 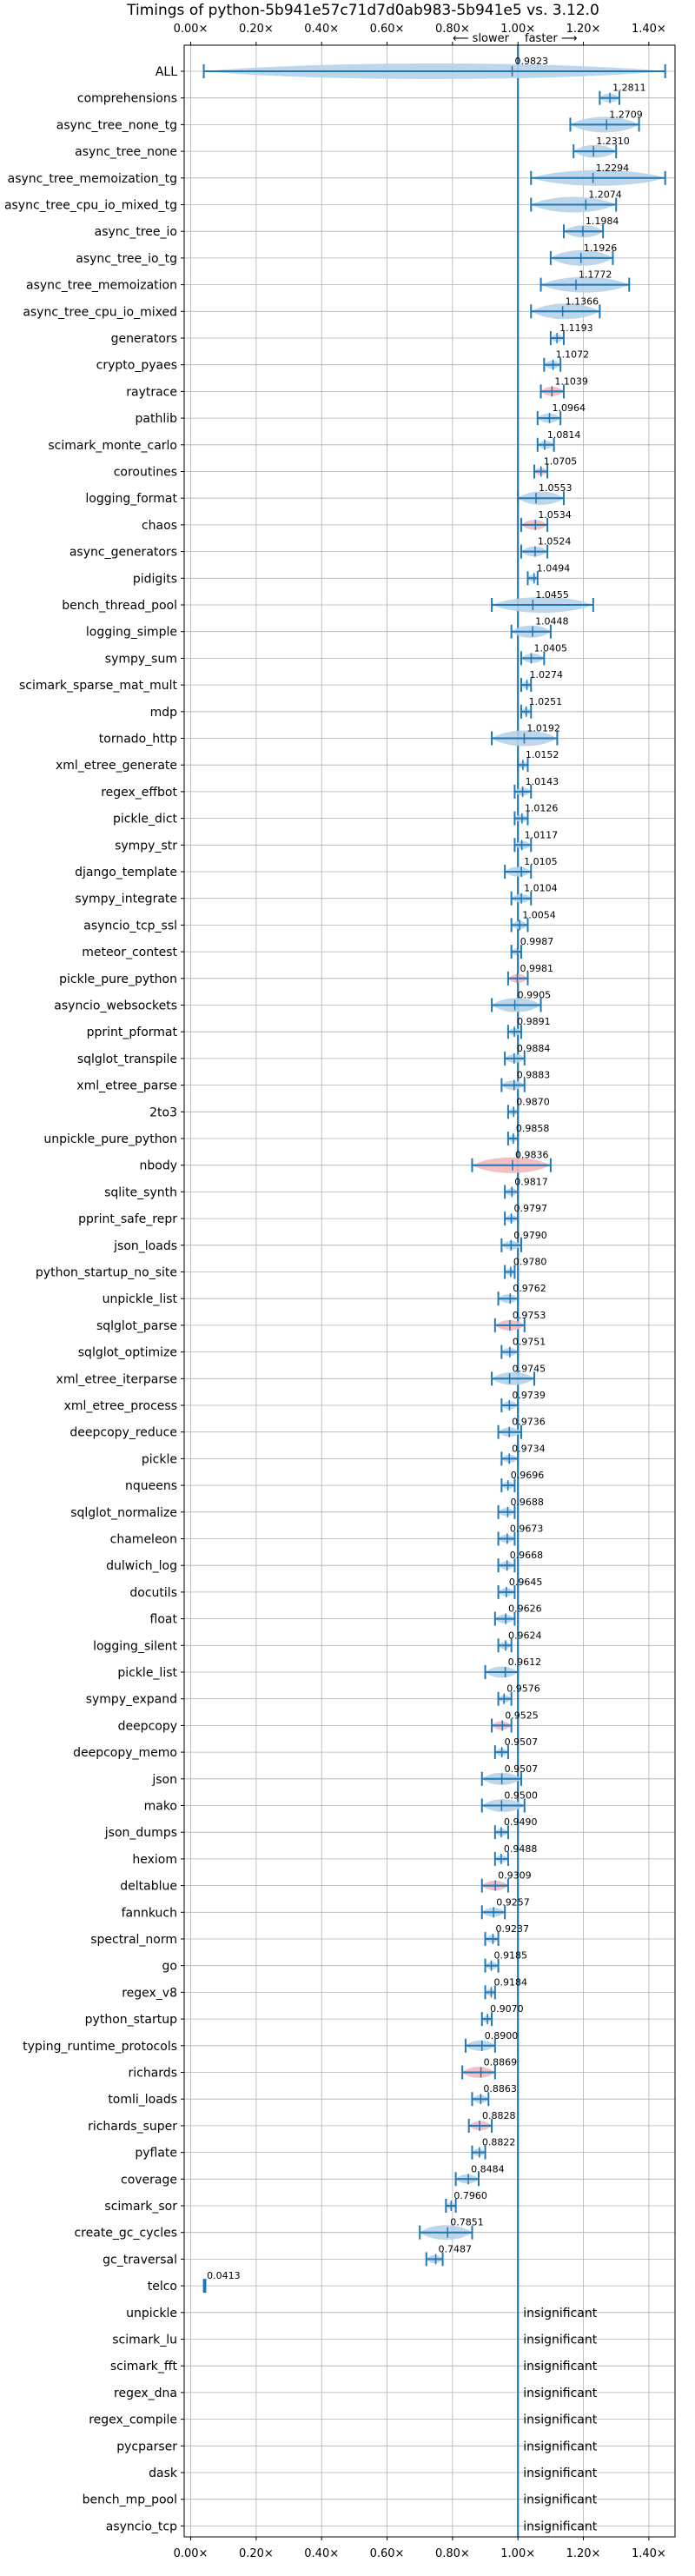 What do you see at coordinates (100, 312) in the screenshot?
I see `benchmark-label: async_tree_cpu_io_mixed` at bounding box center [100, 312].